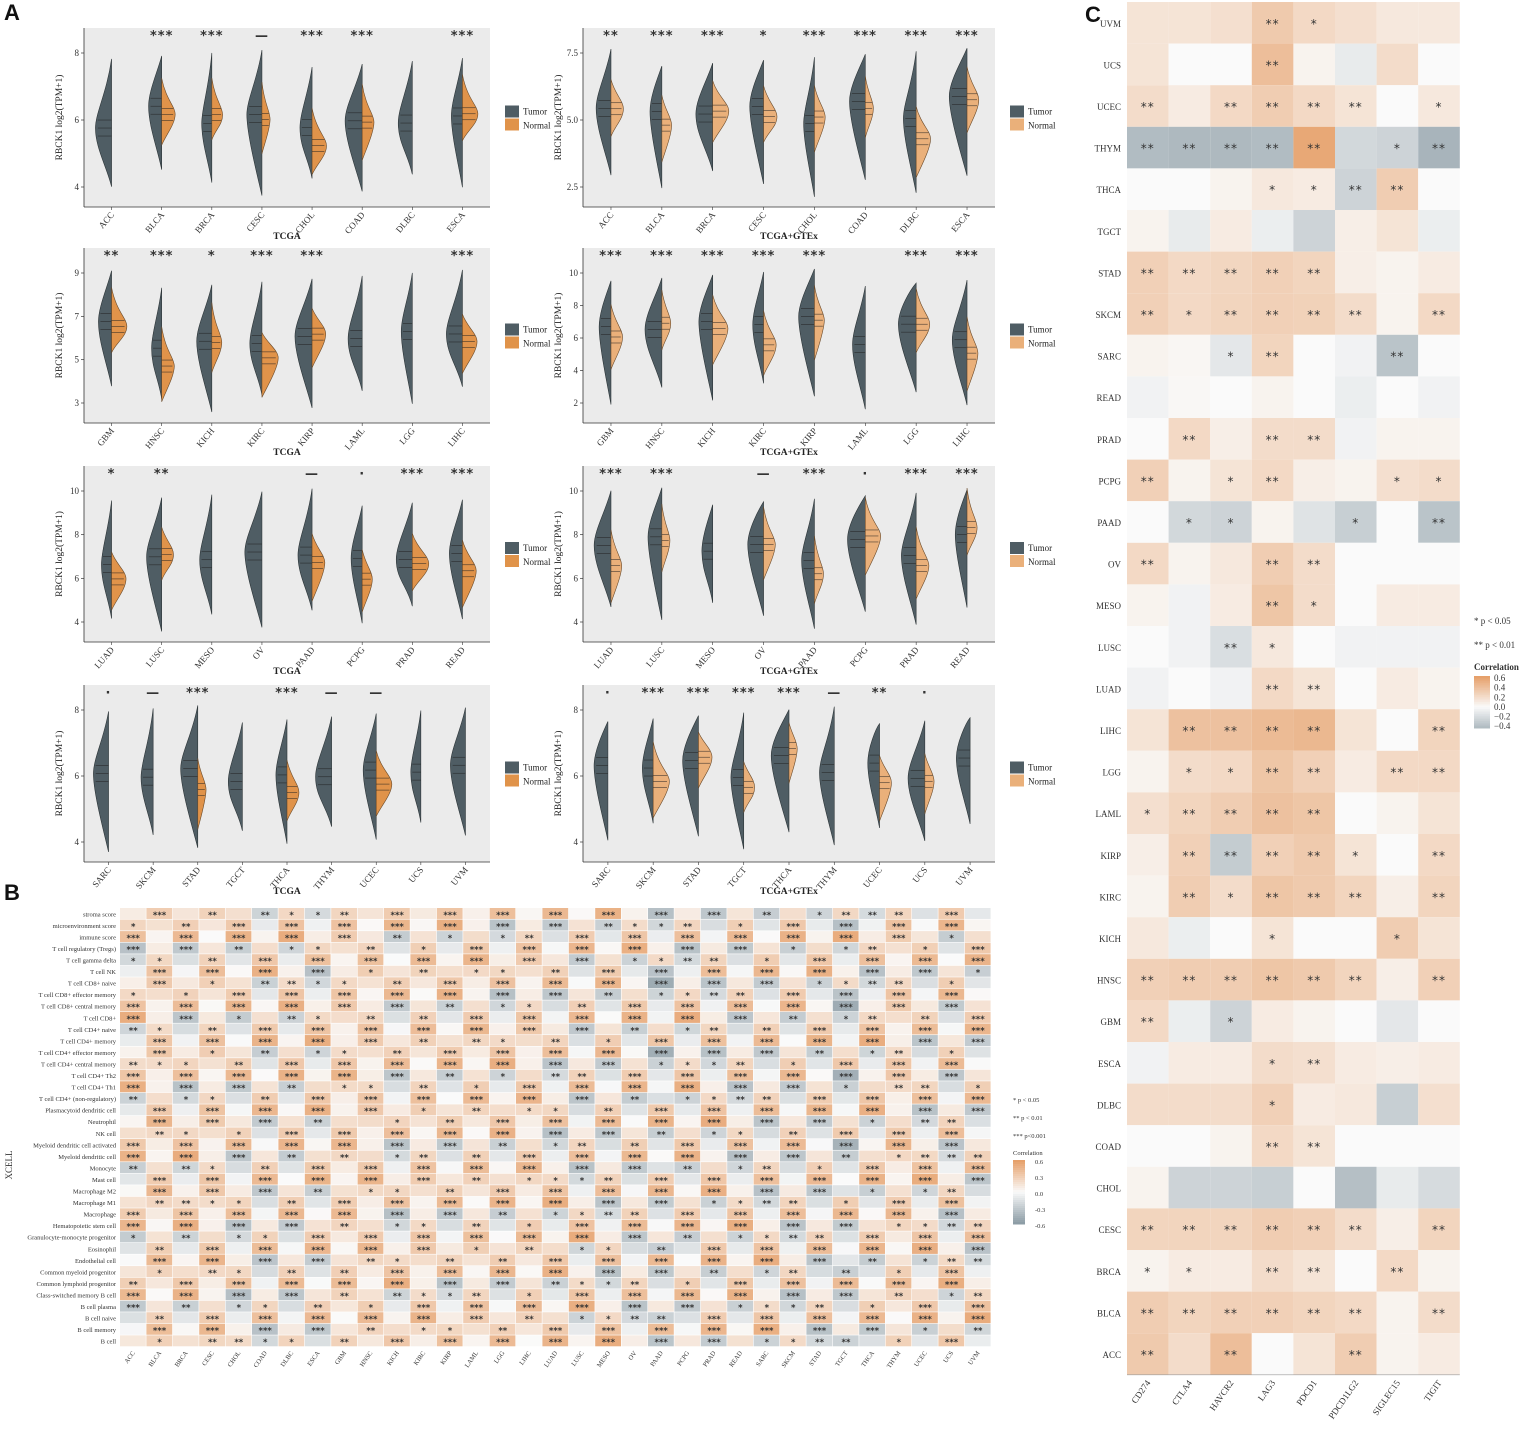 The width and height of the screenshot is (1523, 1430). I want to click on significance-label: ***, so click(865, 36).